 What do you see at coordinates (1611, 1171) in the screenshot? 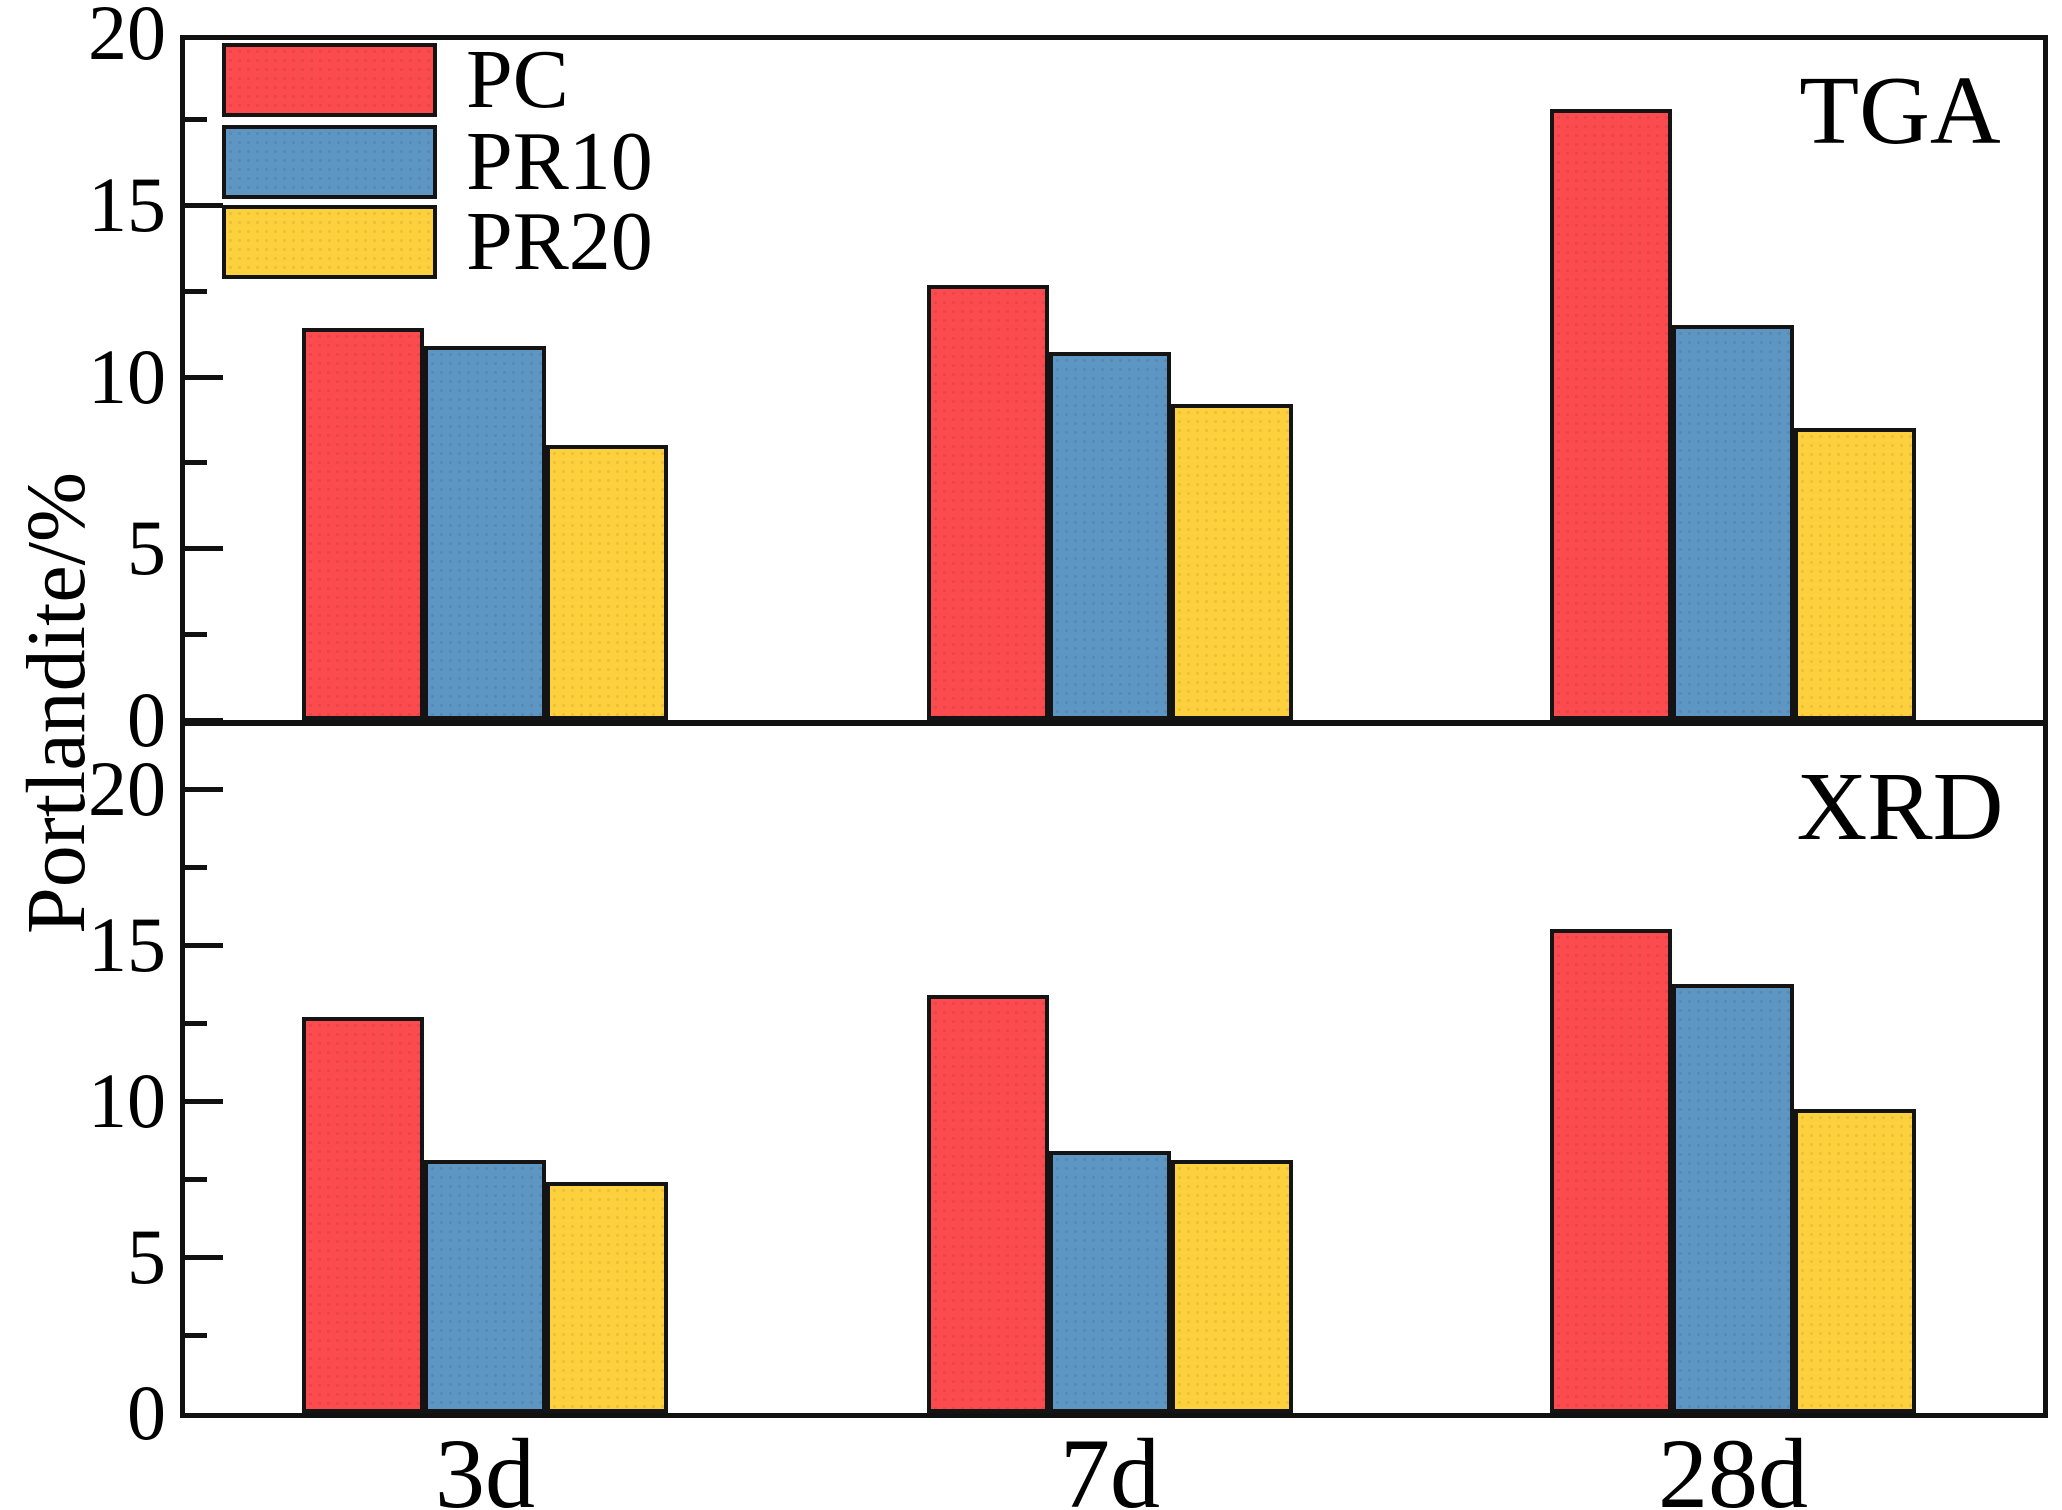
I see `bar-xrd-28d-pc` at bounding box center [1611, 1171].